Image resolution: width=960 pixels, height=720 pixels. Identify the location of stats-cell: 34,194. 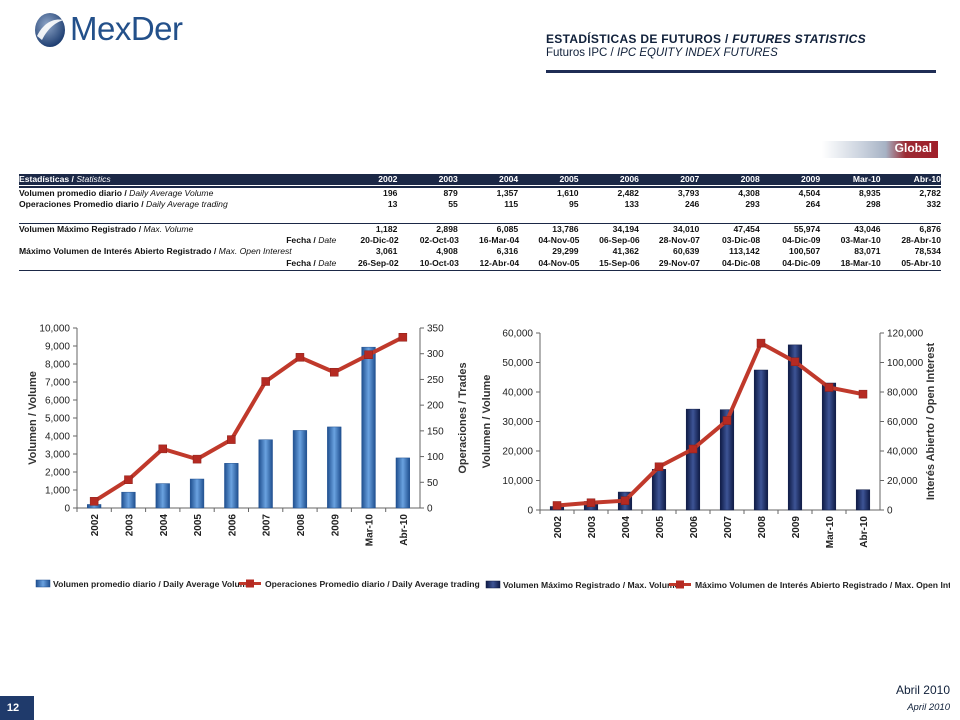
(625, 229).